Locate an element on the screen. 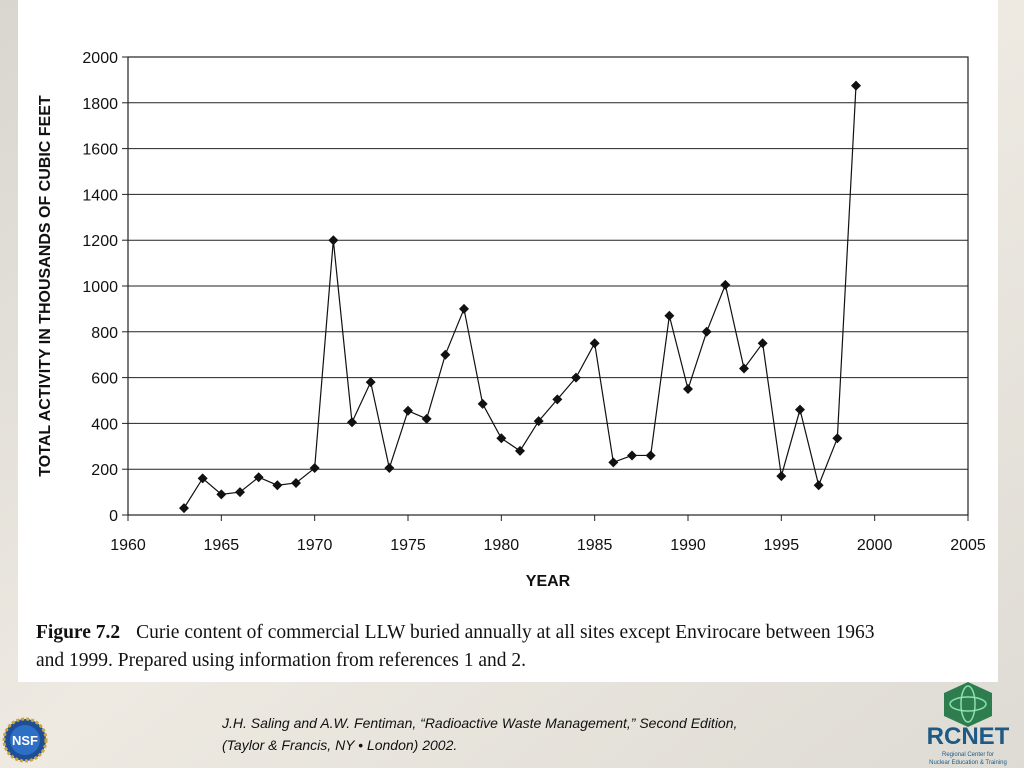 The image size is (1024, 768). y-tick-label: 400 is located at coordinates (104, 424).